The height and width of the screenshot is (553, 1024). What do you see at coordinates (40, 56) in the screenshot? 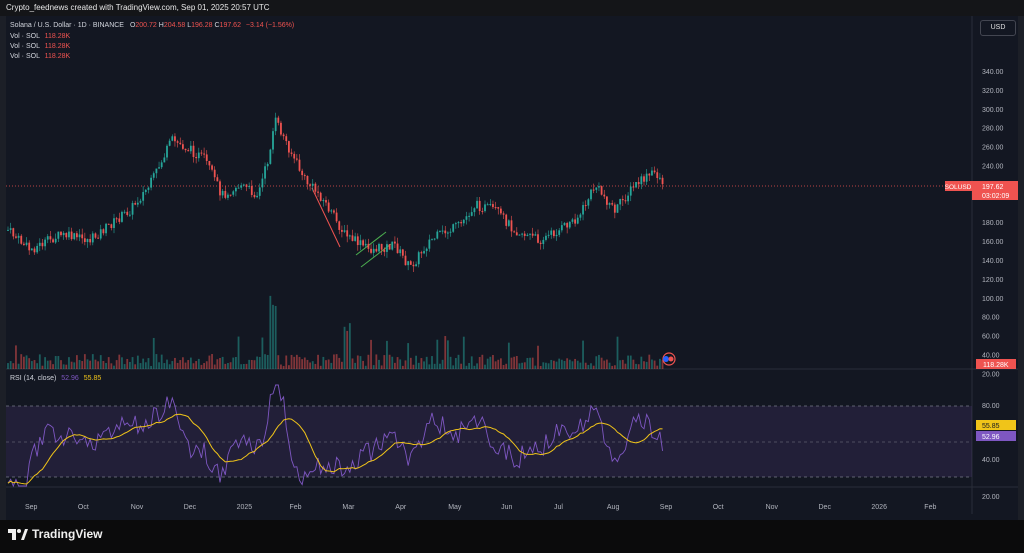
I see `volume-legend-3: Vol · SOL 118.28K` at bounding box center [40, 56].